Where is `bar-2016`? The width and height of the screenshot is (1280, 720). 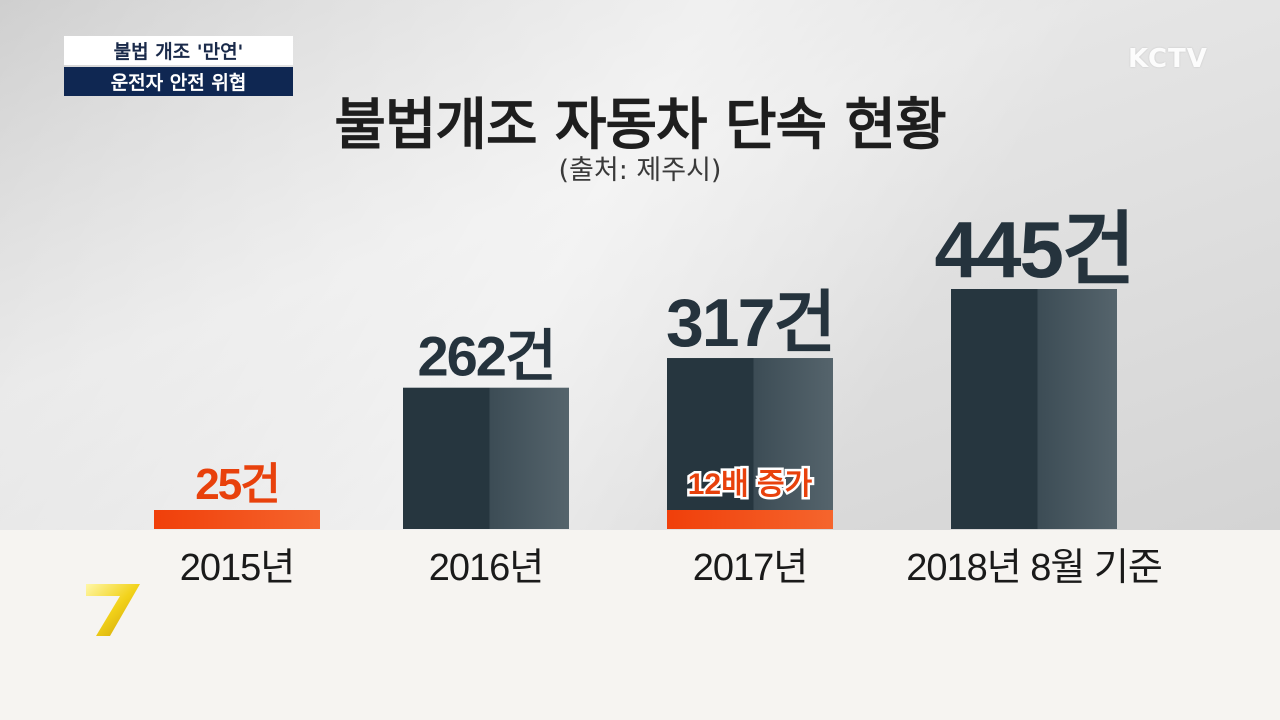 bar-2016 is located at coordinates (486, 458).